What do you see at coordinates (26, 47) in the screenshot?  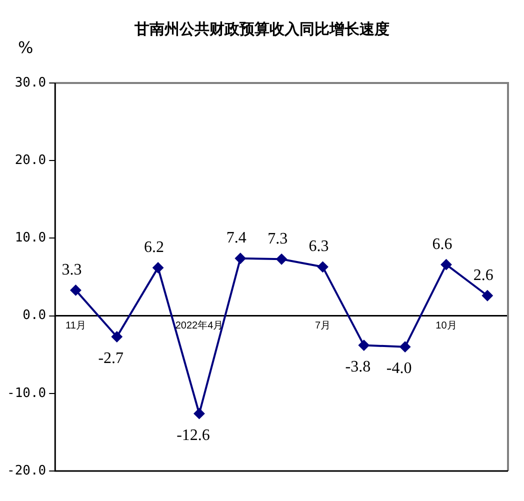 I see `y-axis-title: %` at bounding box center [26, 47].